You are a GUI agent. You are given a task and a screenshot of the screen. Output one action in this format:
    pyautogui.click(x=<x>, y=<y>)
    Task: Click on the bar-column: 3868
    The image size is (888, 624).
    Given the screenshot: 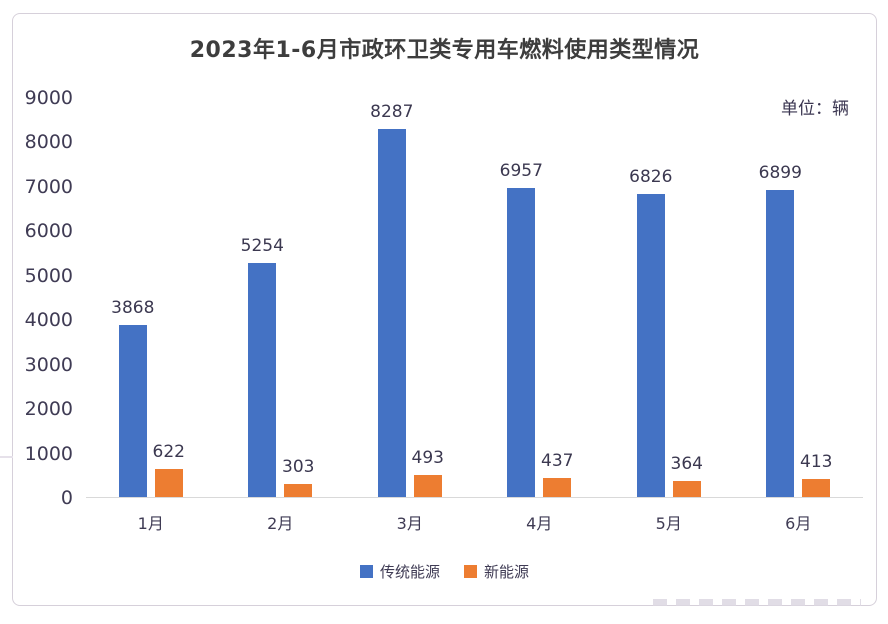 What is the action you would take?
    pyautogui.click(x=132, y=297)
    